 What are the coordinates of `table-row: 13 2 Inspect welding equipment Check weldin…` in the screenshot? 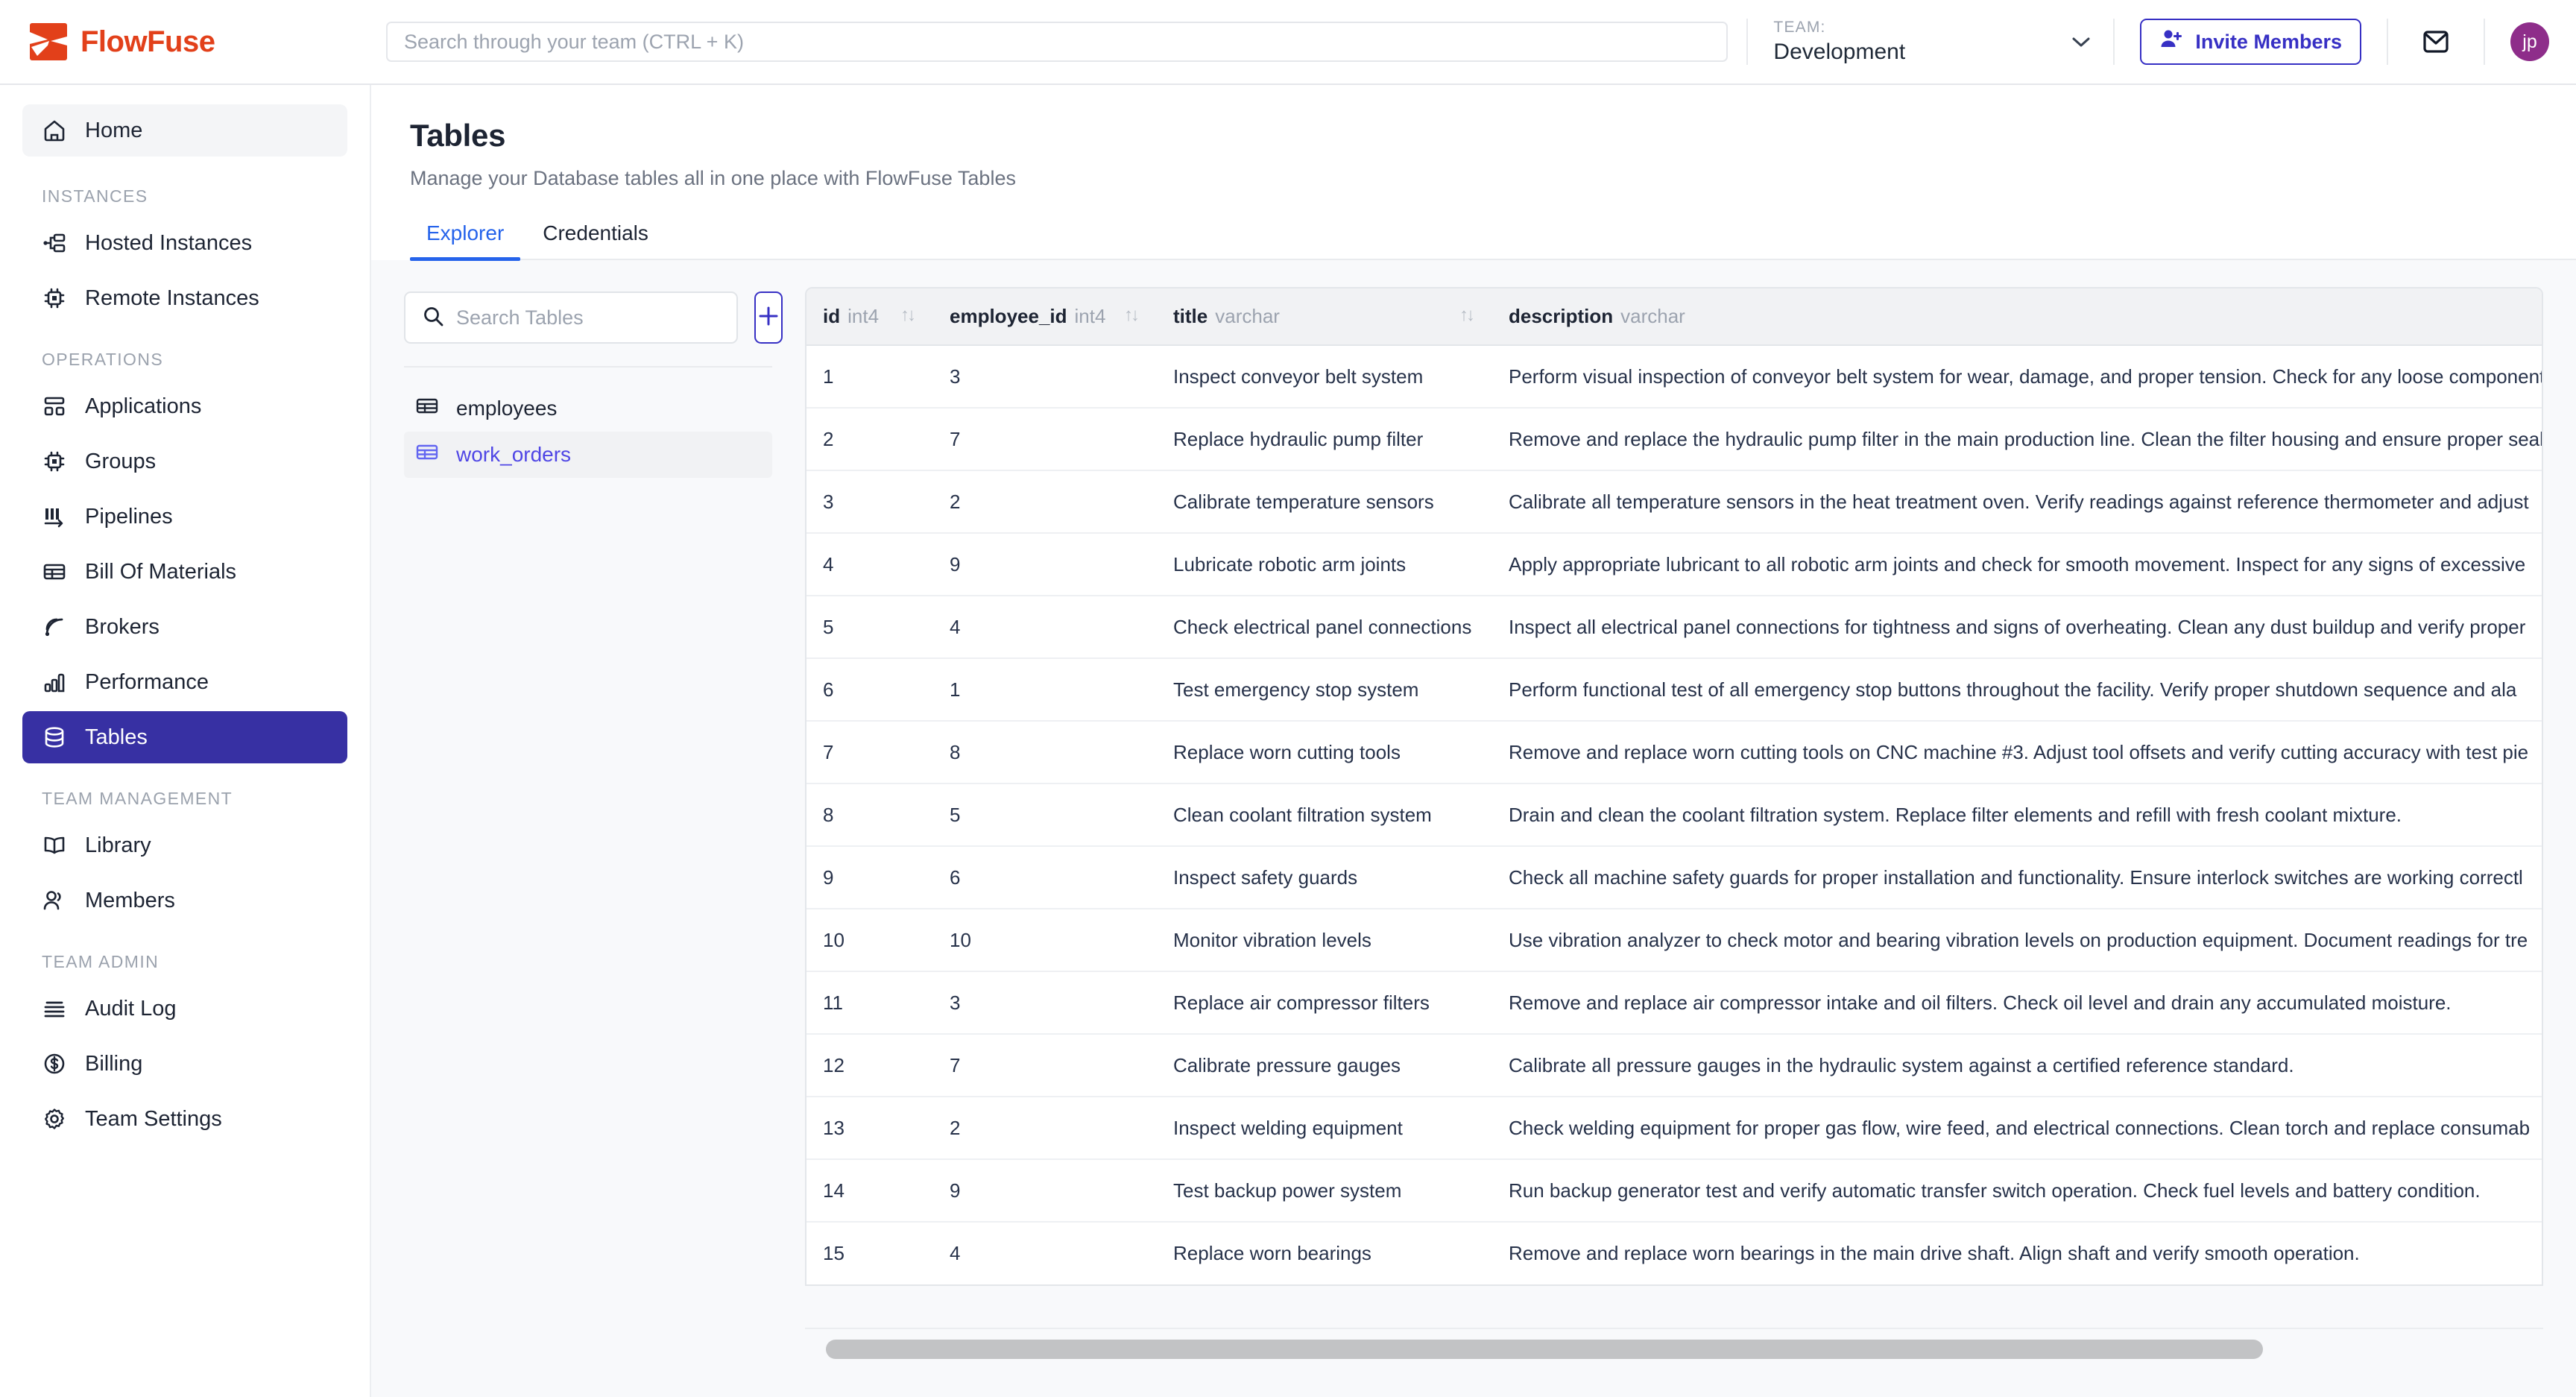 It's located at (1674, 1128).